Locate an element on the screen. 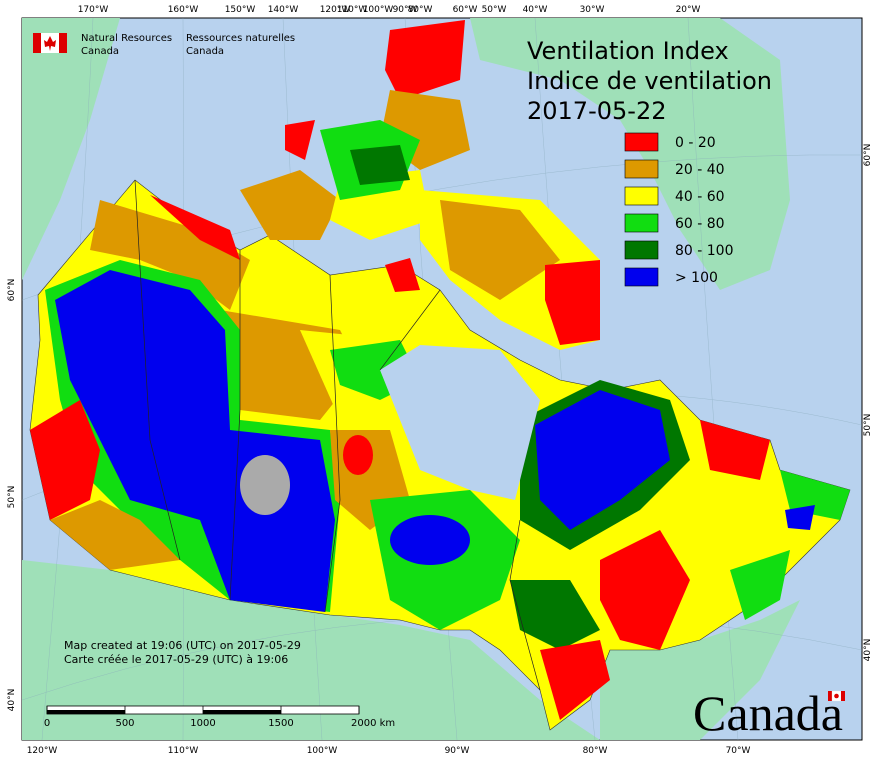  longitude-label: 60°W is located at coordinates (465, 10).